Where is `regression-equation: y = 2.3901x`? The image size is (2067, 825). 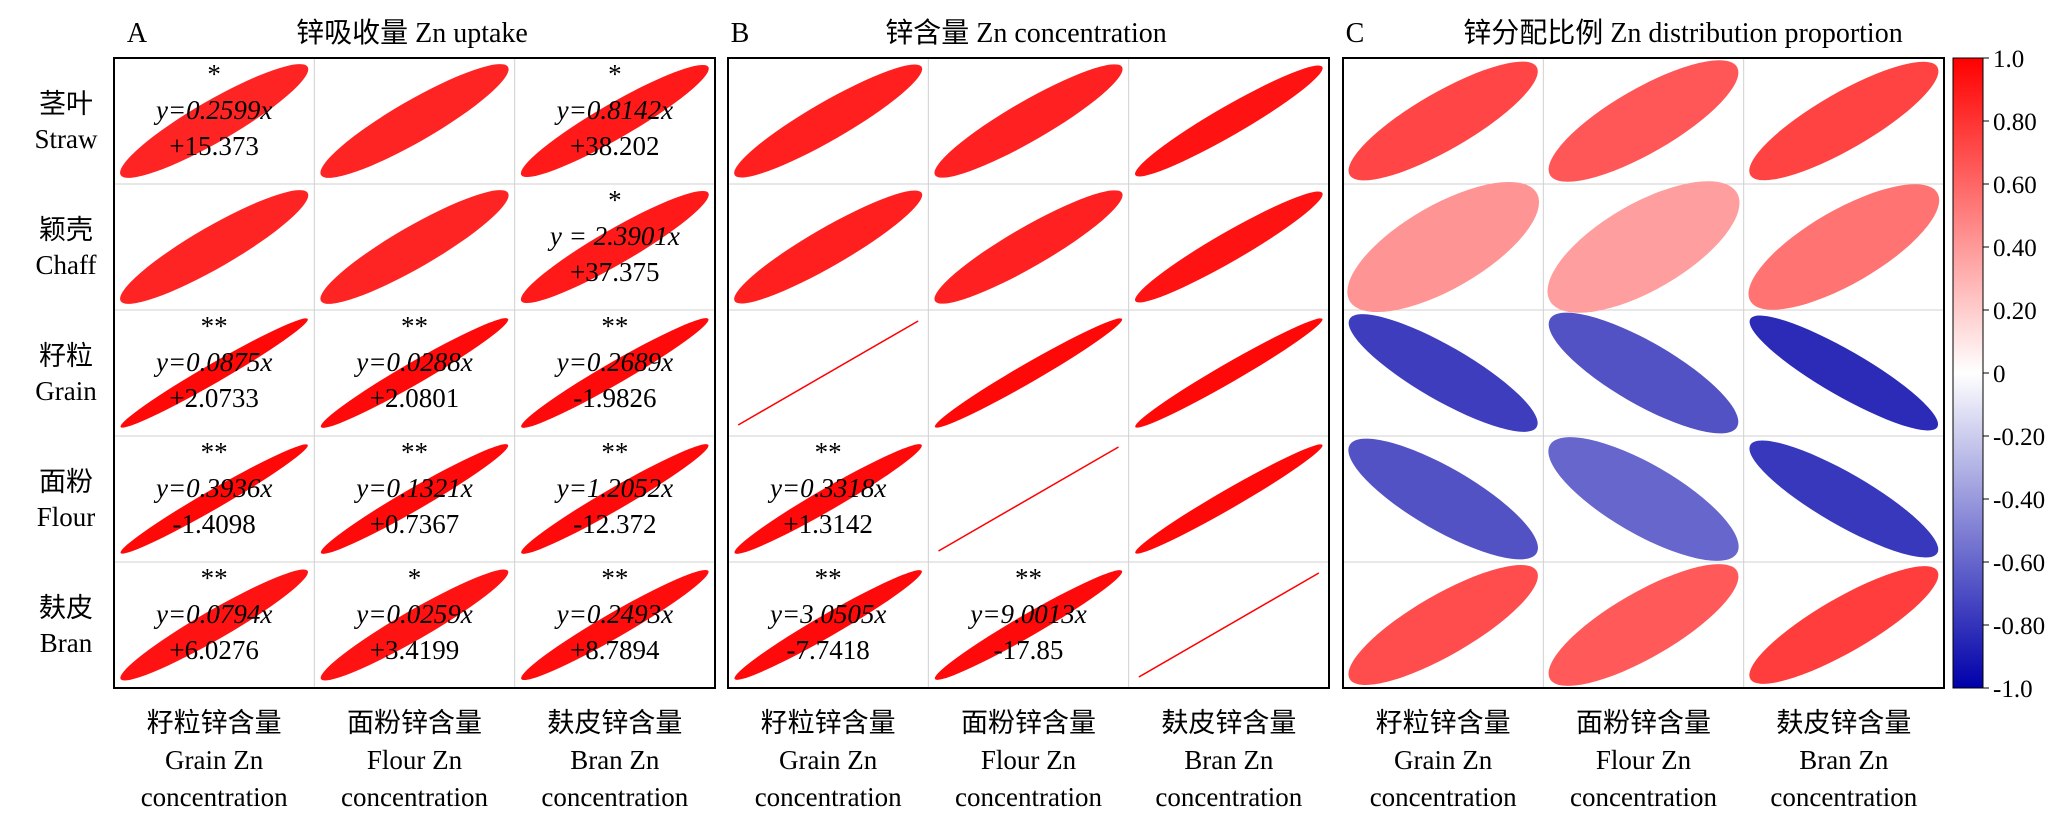 regression-equation: y = 2.3901x is located at coordinates (613, 236).